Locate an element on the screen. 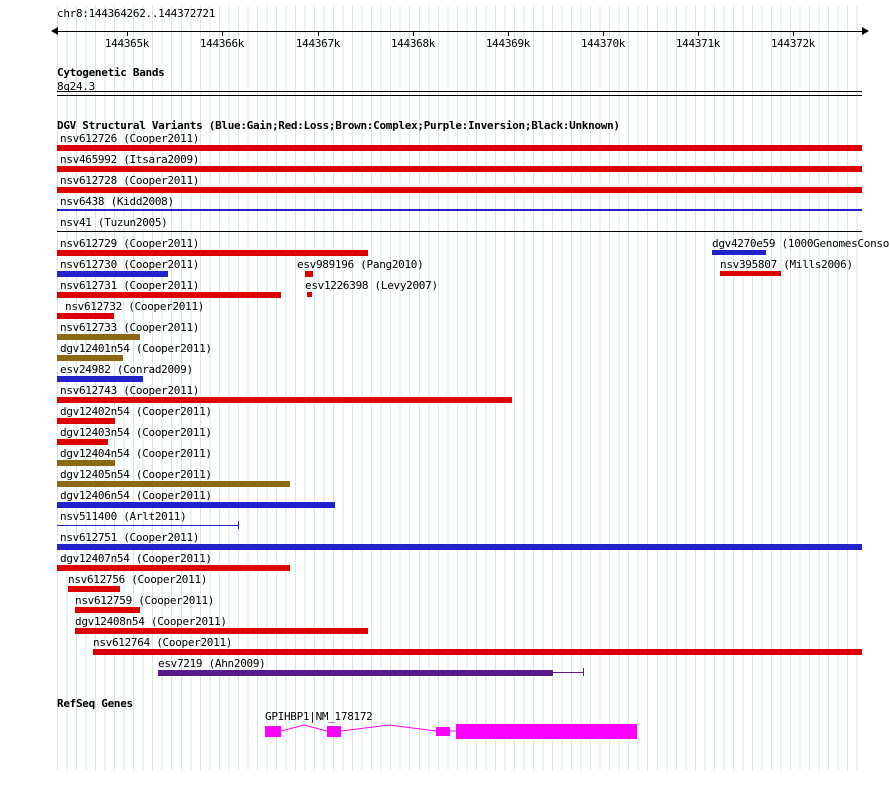  variant-label: dgv12404n54 (Cooper2011) is located at coordinates (136, 453).